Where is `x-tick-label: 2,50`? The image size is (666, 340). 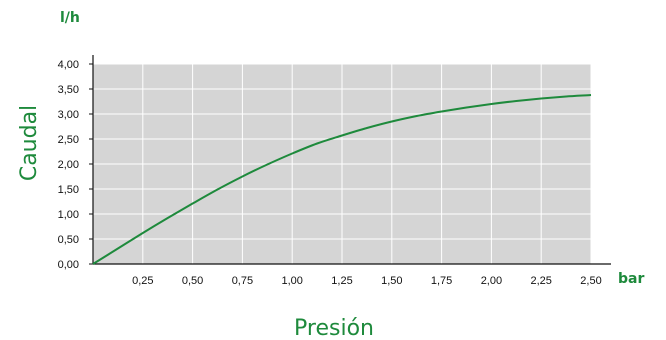
x-tick-label: 2,50 is located at coordinates (590, 281).